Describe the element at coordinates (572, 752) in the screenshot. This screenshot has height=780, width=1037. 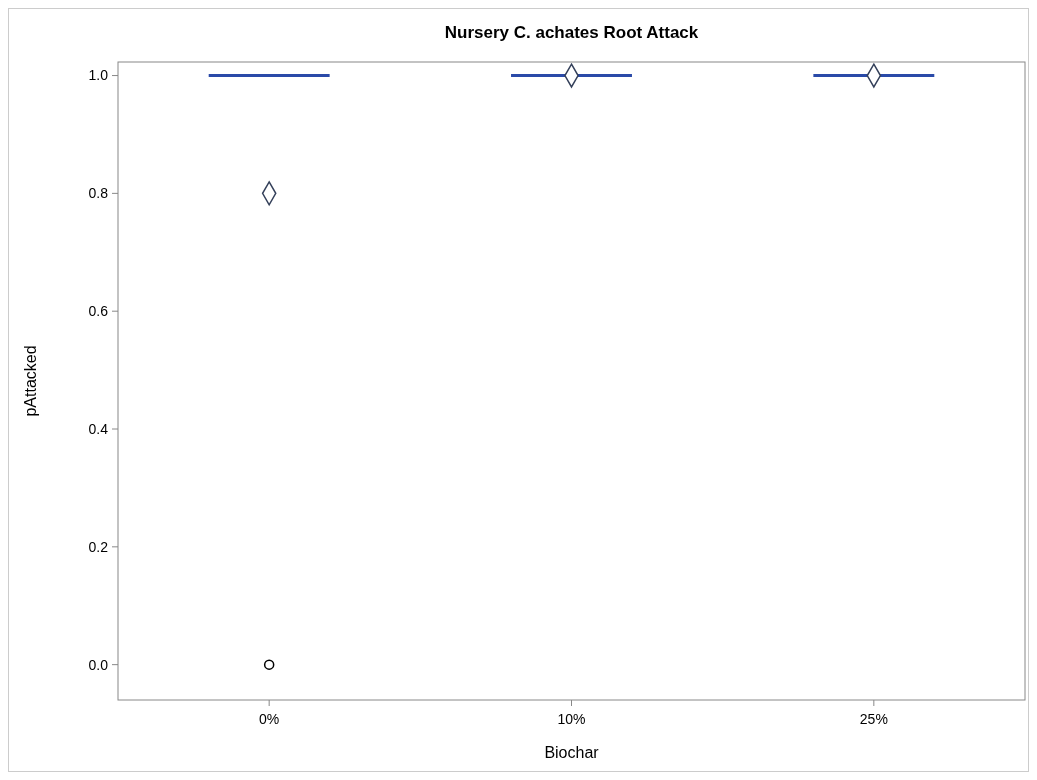
I see `x-axis-title: Biochar` at that location.